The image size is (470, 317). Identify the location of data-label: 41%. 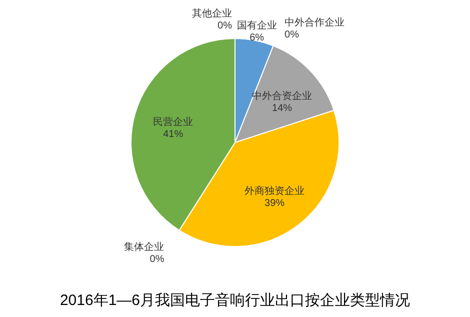
(173, 134).